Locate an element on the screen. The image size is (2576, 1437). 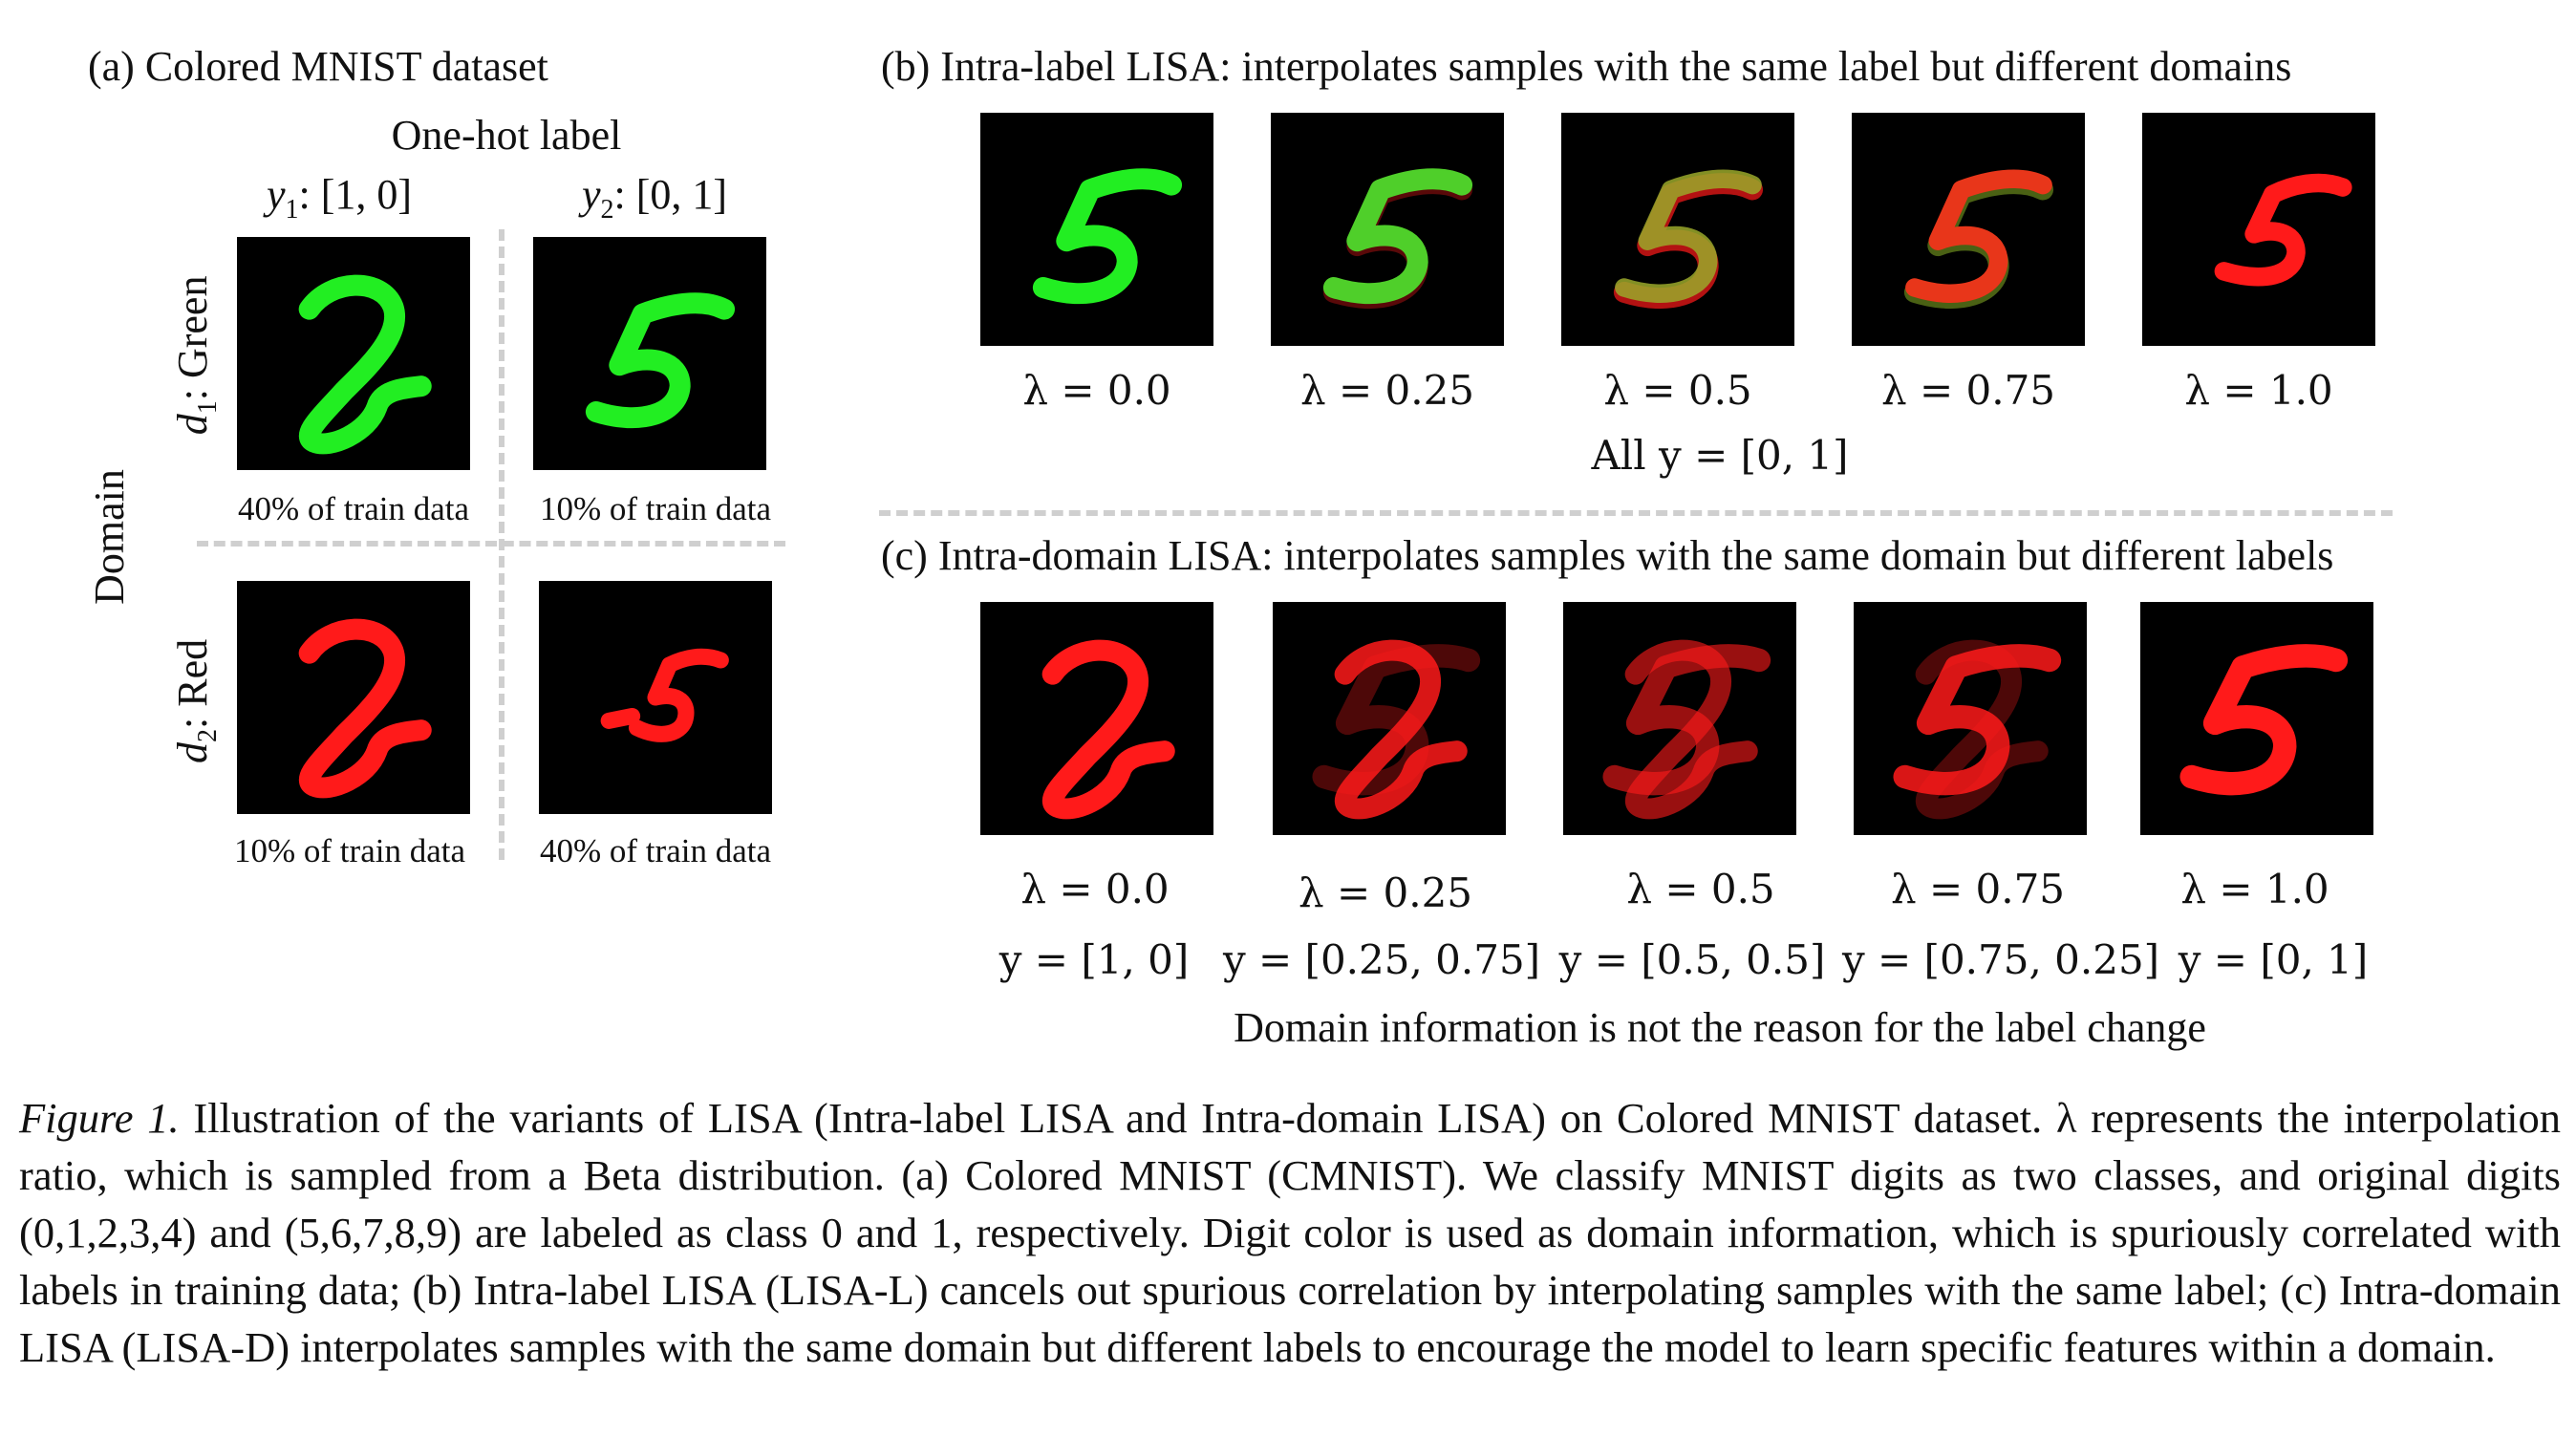
y2-subscript: 2 is located at coordinates (607, 209).